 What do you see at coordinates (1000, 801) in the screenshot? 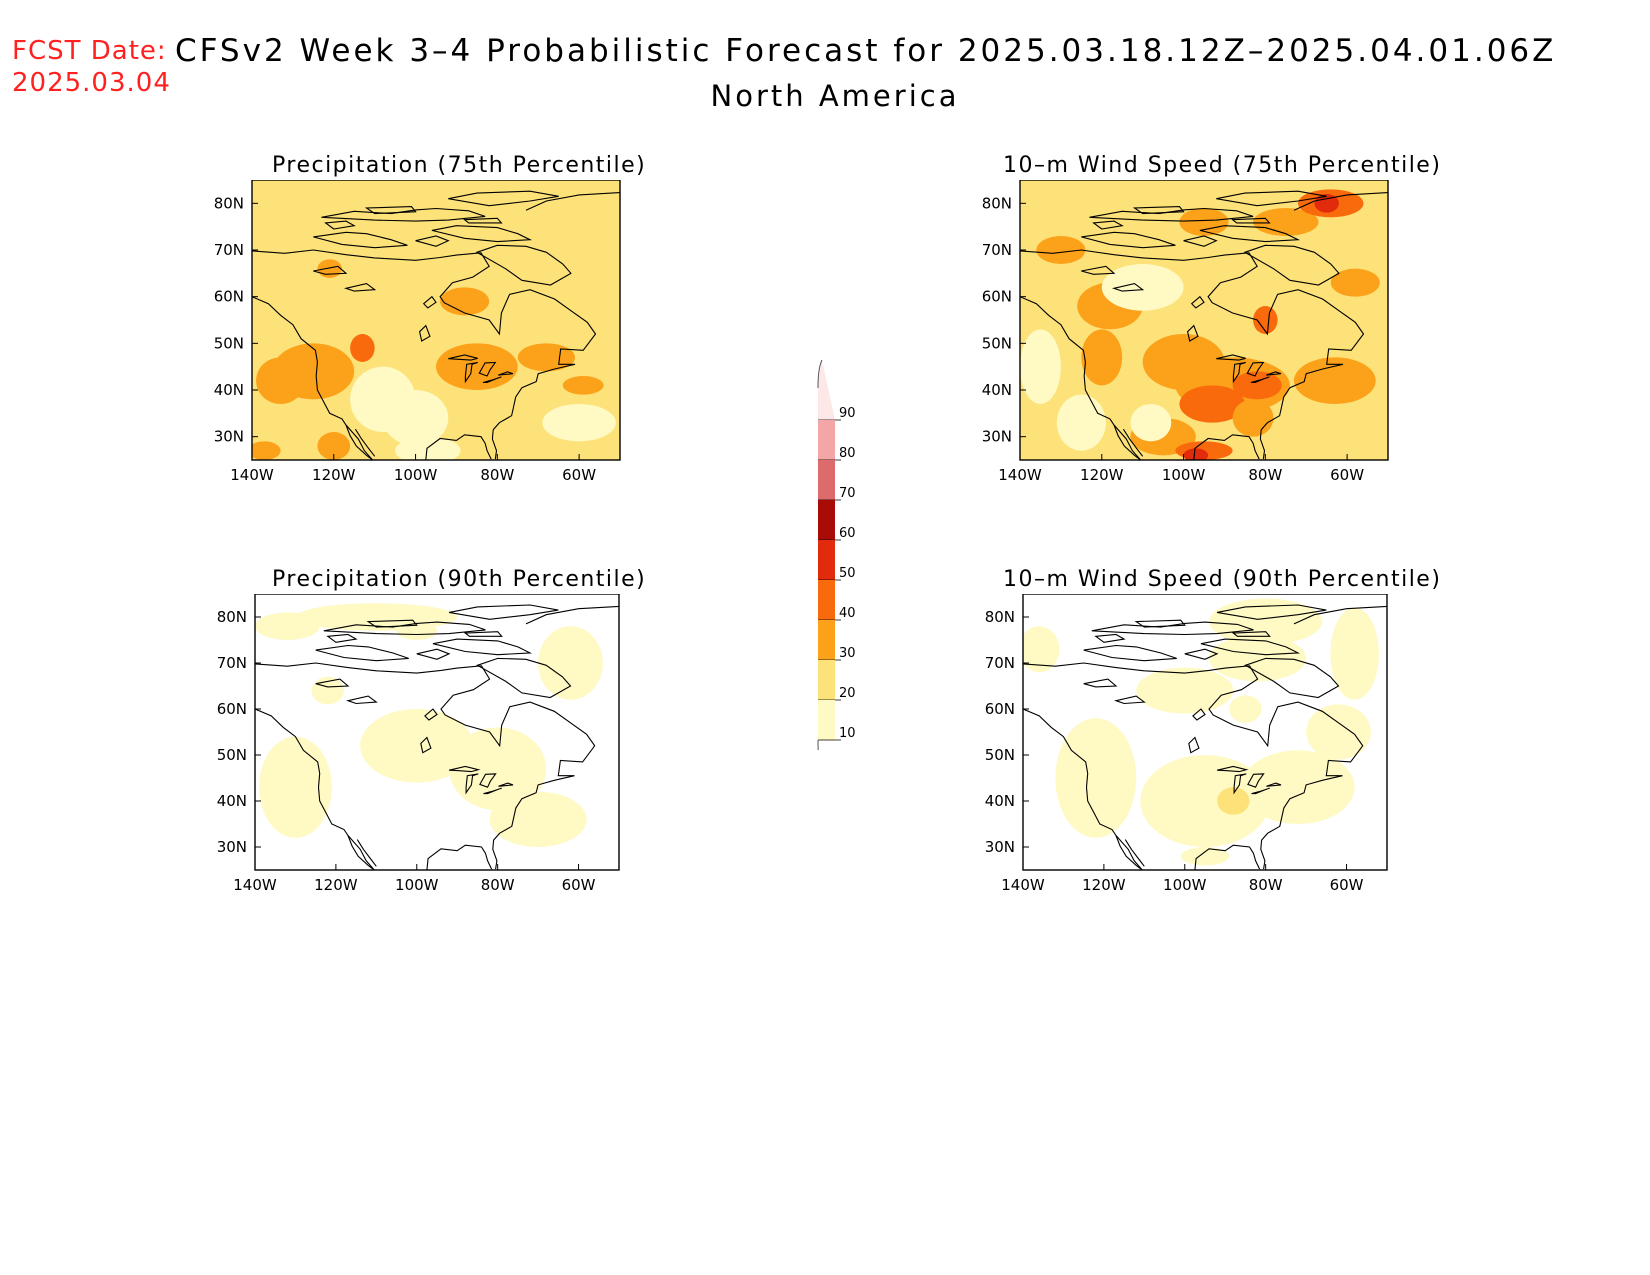
I see `lat-tick-label: 40N` at bounding box center [1000, 801].